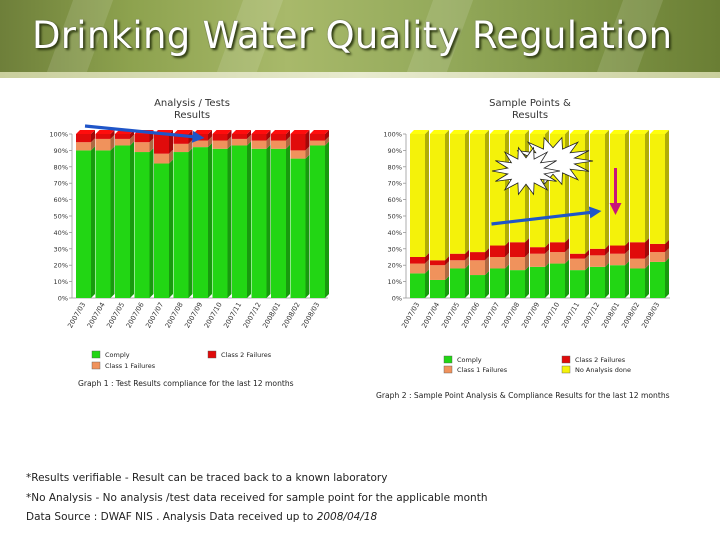 This screenshot has width=720, height=540. I want to click on y-tick-label: 0%, so click(63, 299).